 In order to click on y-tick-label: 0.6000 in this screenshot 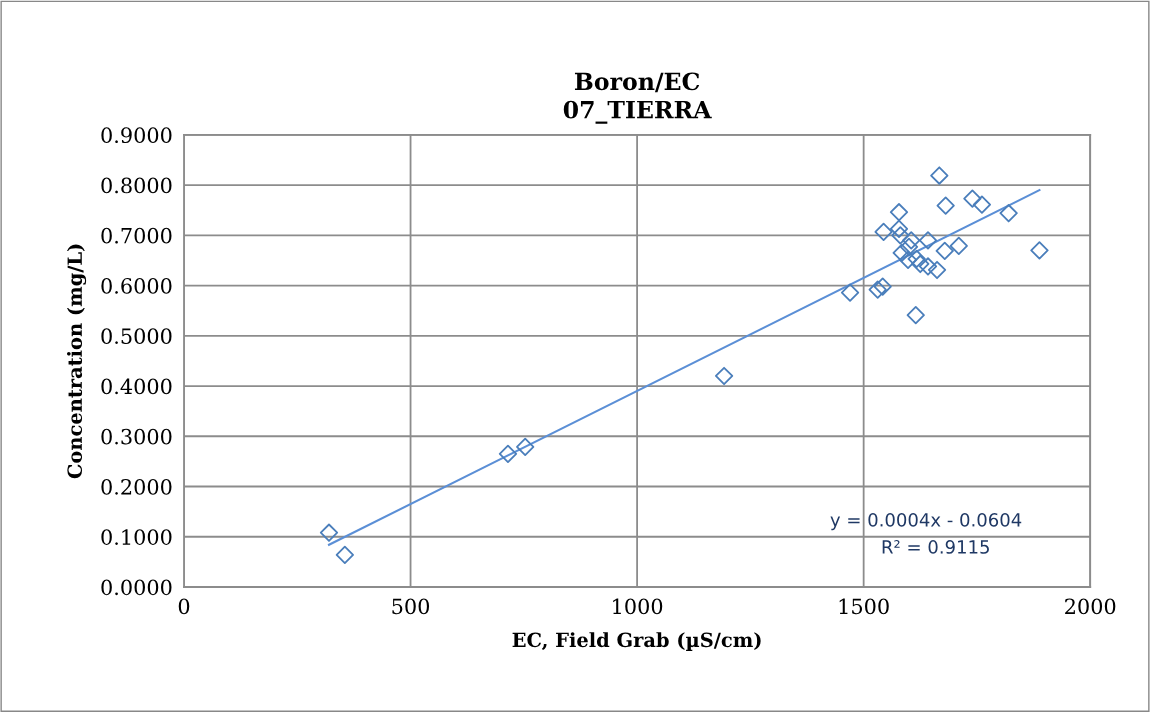, I will do `click(136, 286)`.